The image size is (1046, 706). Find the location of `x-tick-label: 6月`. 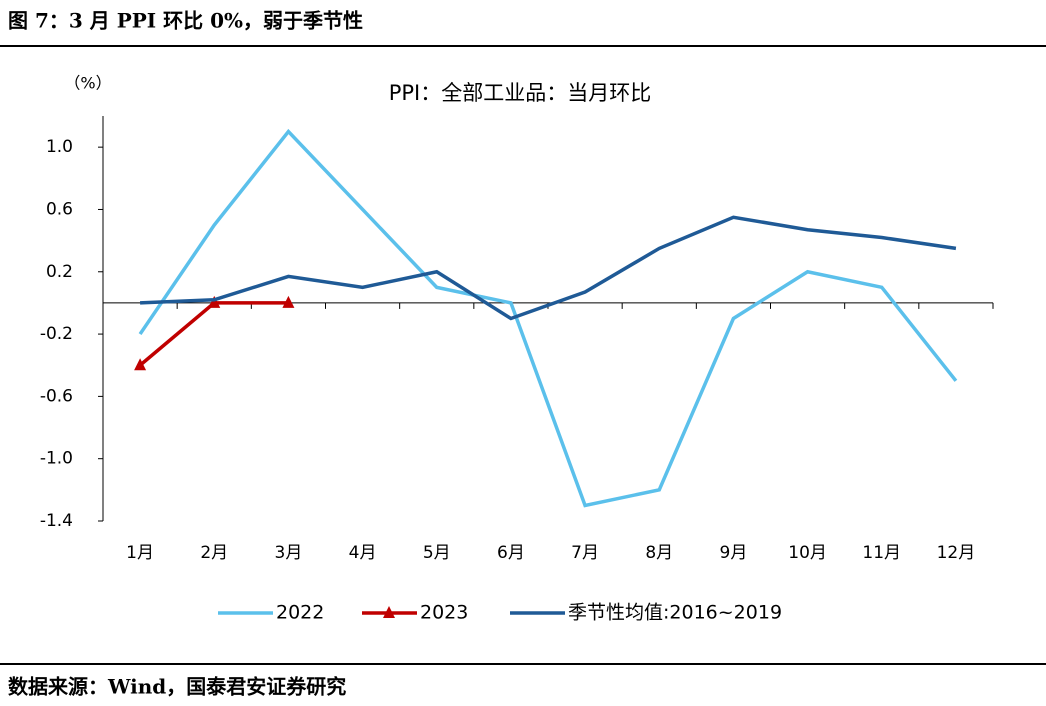

x-tick-label: 6月 is located at coordinates (511, 553).